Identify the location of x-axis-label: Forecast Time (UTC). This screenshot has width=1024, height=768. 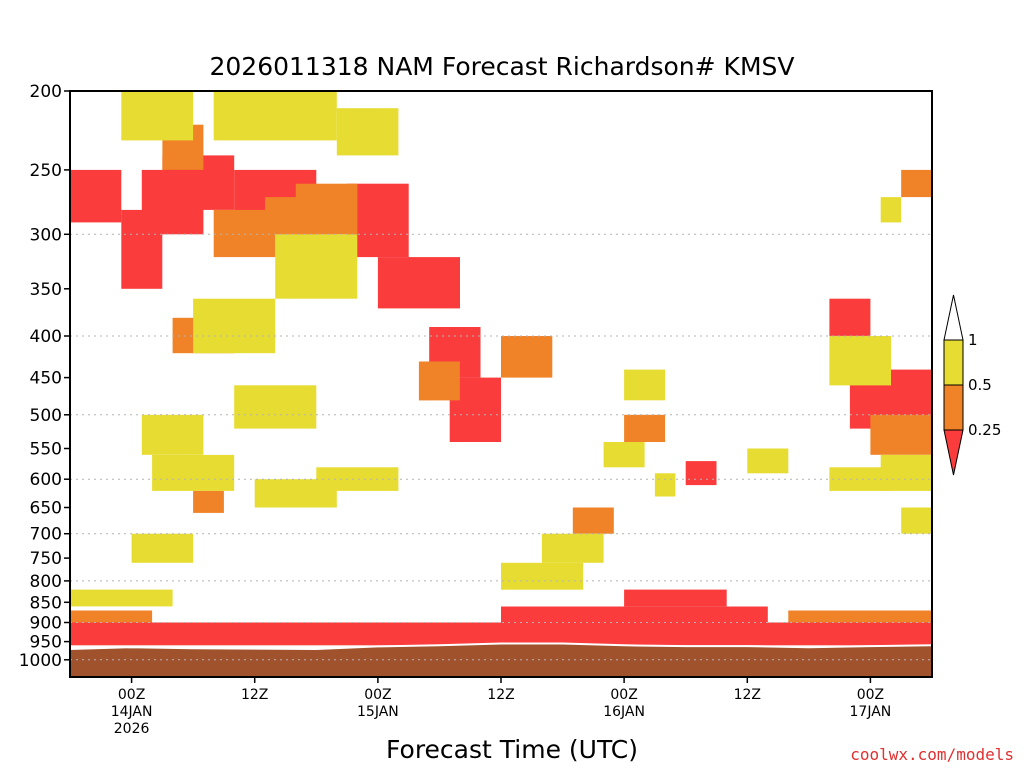
(512, 749).